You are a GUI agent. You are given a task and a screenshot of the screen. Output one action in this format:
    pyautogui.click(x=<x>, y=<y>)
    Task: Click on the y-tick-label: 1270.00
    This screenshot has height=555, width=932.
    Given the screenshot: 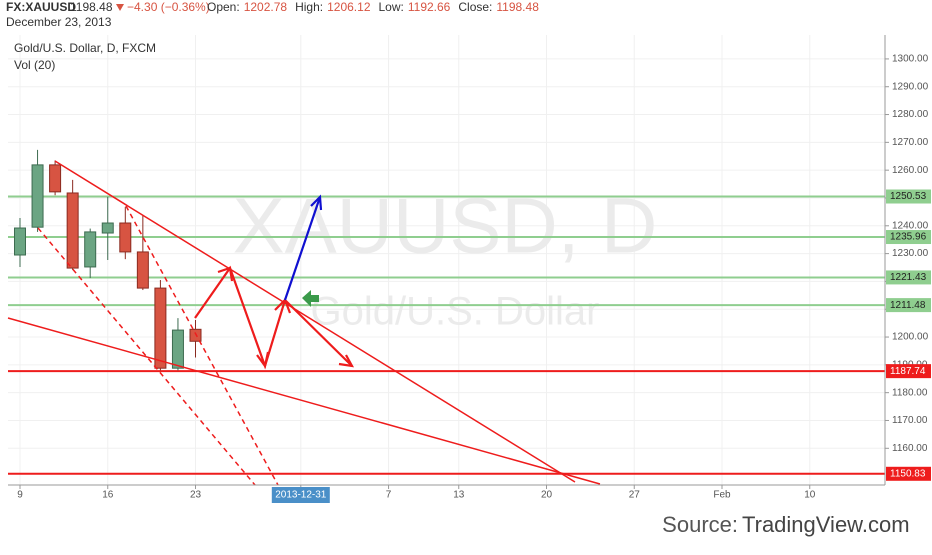 What is the action you would take?
    pyautogui.click(x=910, y=142)
    